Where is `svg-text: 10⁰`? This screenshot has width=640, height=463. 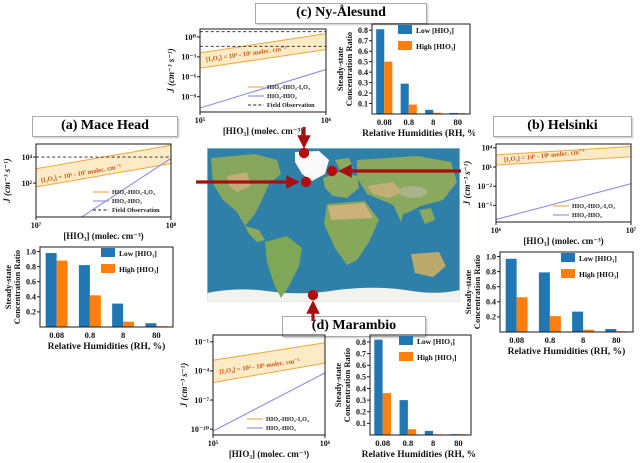 svg-text: 10⁰ is located at coordinates (190, 37).